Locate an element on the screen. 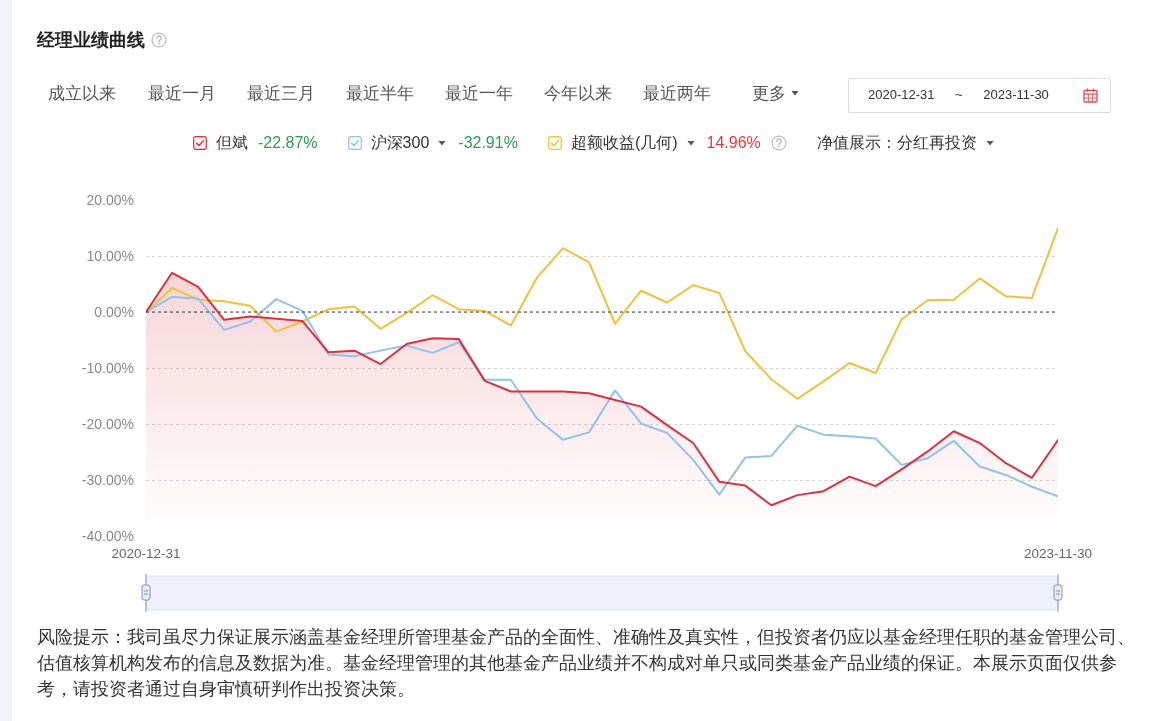  text: 2020-12-31 ~ 2023-11-30 is located at coordinates (958, 95).